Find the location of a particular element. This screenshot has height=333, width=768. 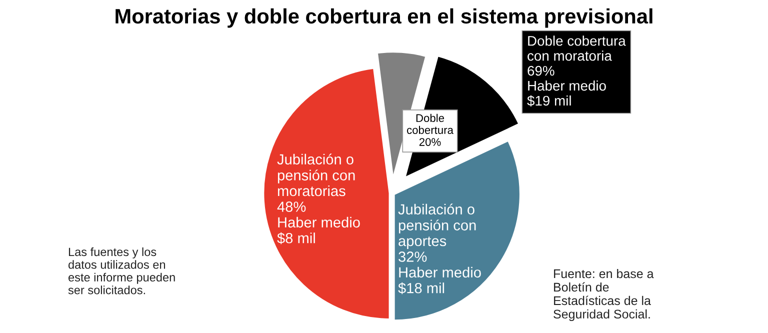

source-note: Fuente: en base a Boletín de Estadísticas de la Seguridad Social. is located at coordinates (604, 295).